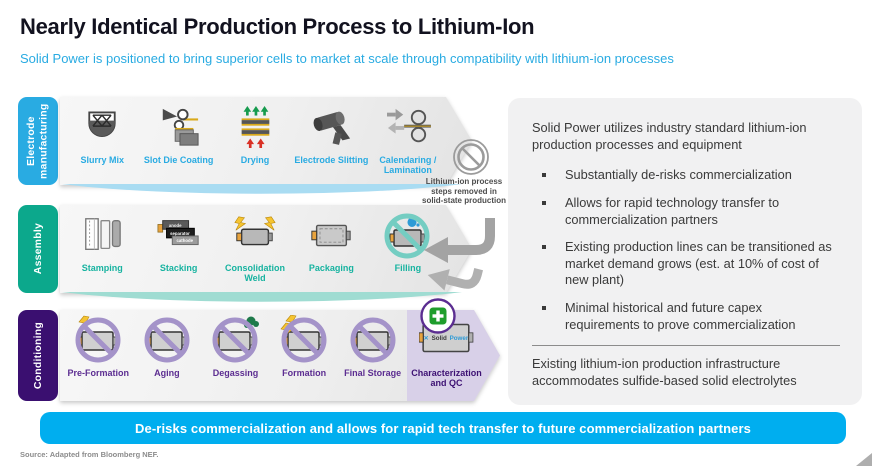  I want to click on step-calendaring-lamination: Calendaring / Lamination, so click(408, 142).